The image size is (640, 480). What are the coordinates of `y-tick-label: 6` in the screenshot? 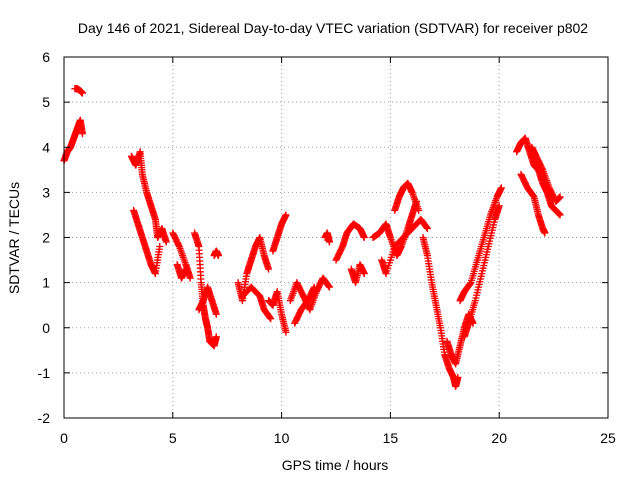 It's located at (46, 57).